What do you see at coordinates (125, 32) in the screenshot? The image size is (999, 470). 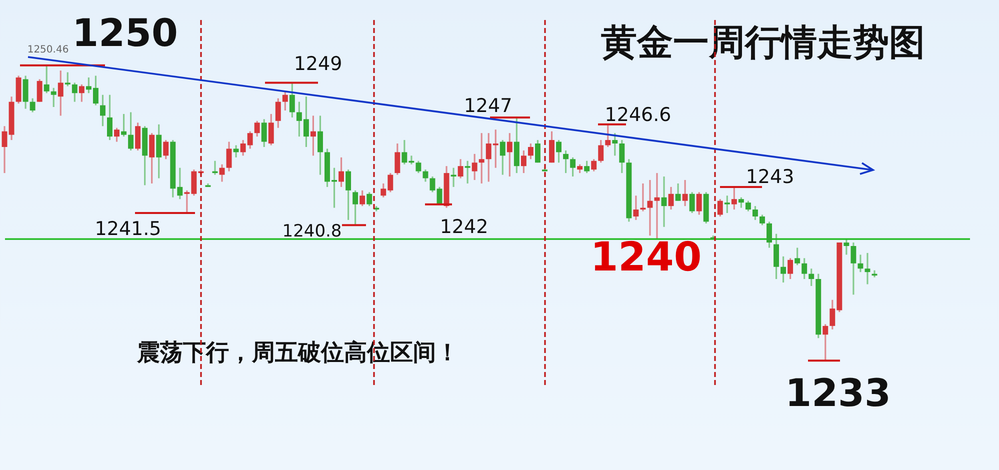 I see `text: 1250` at bounding box center [125, 32].